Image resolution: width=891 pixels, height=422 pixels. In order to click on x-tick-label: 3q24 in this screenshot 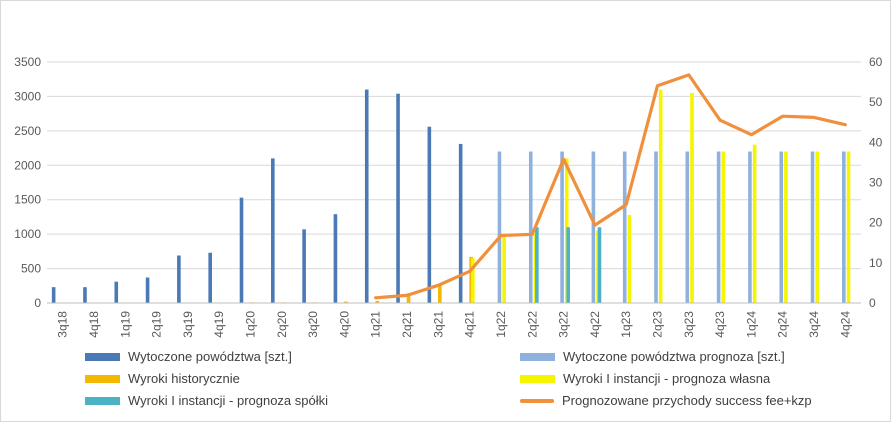, I will do `click(814, 324)`.